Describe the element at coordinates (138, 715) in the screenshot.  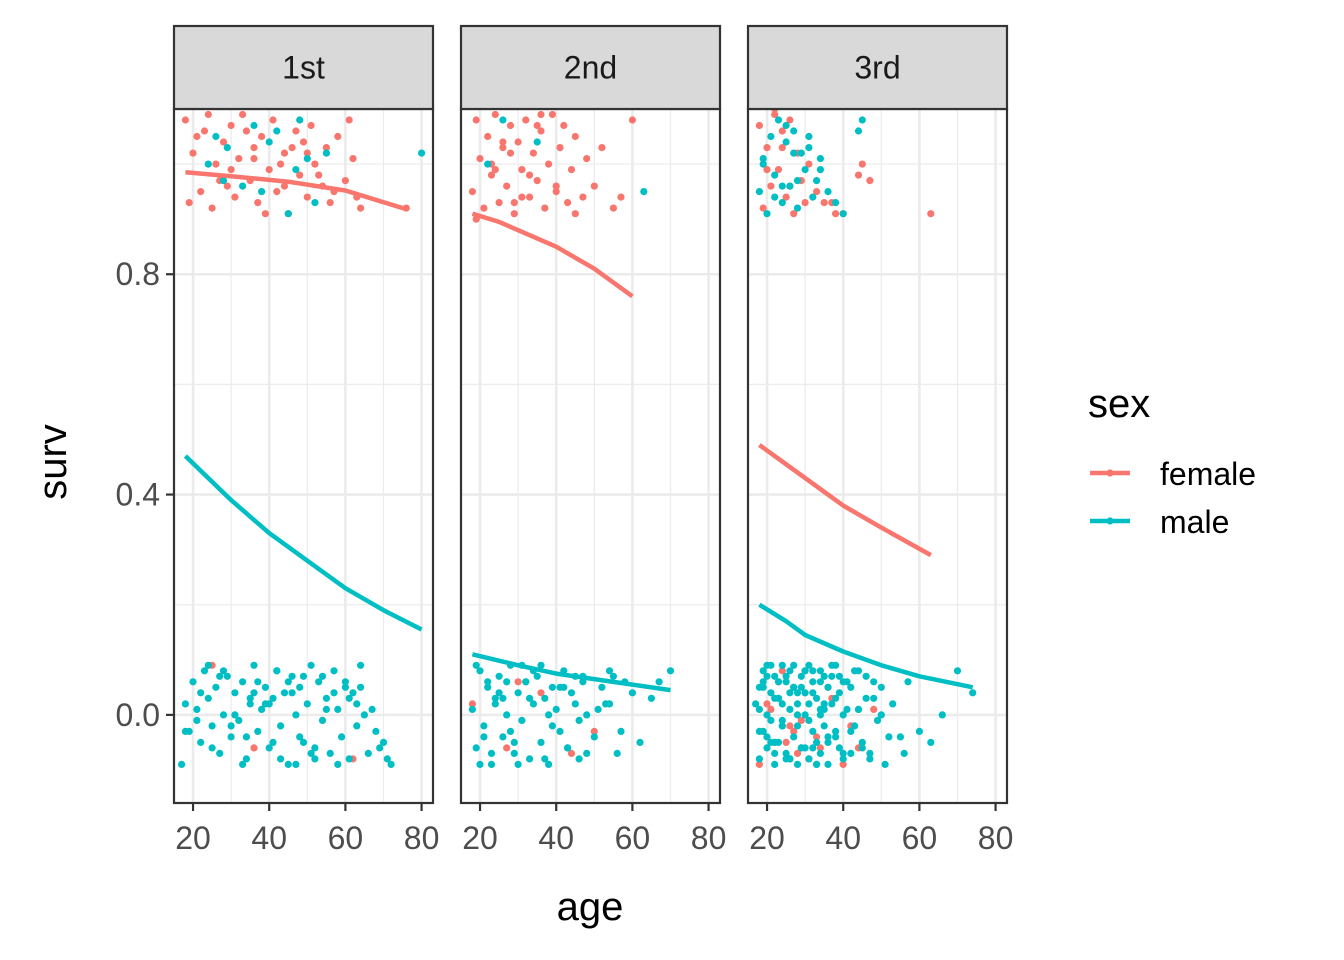
I see `y-tick-label: 0.0` at that location.